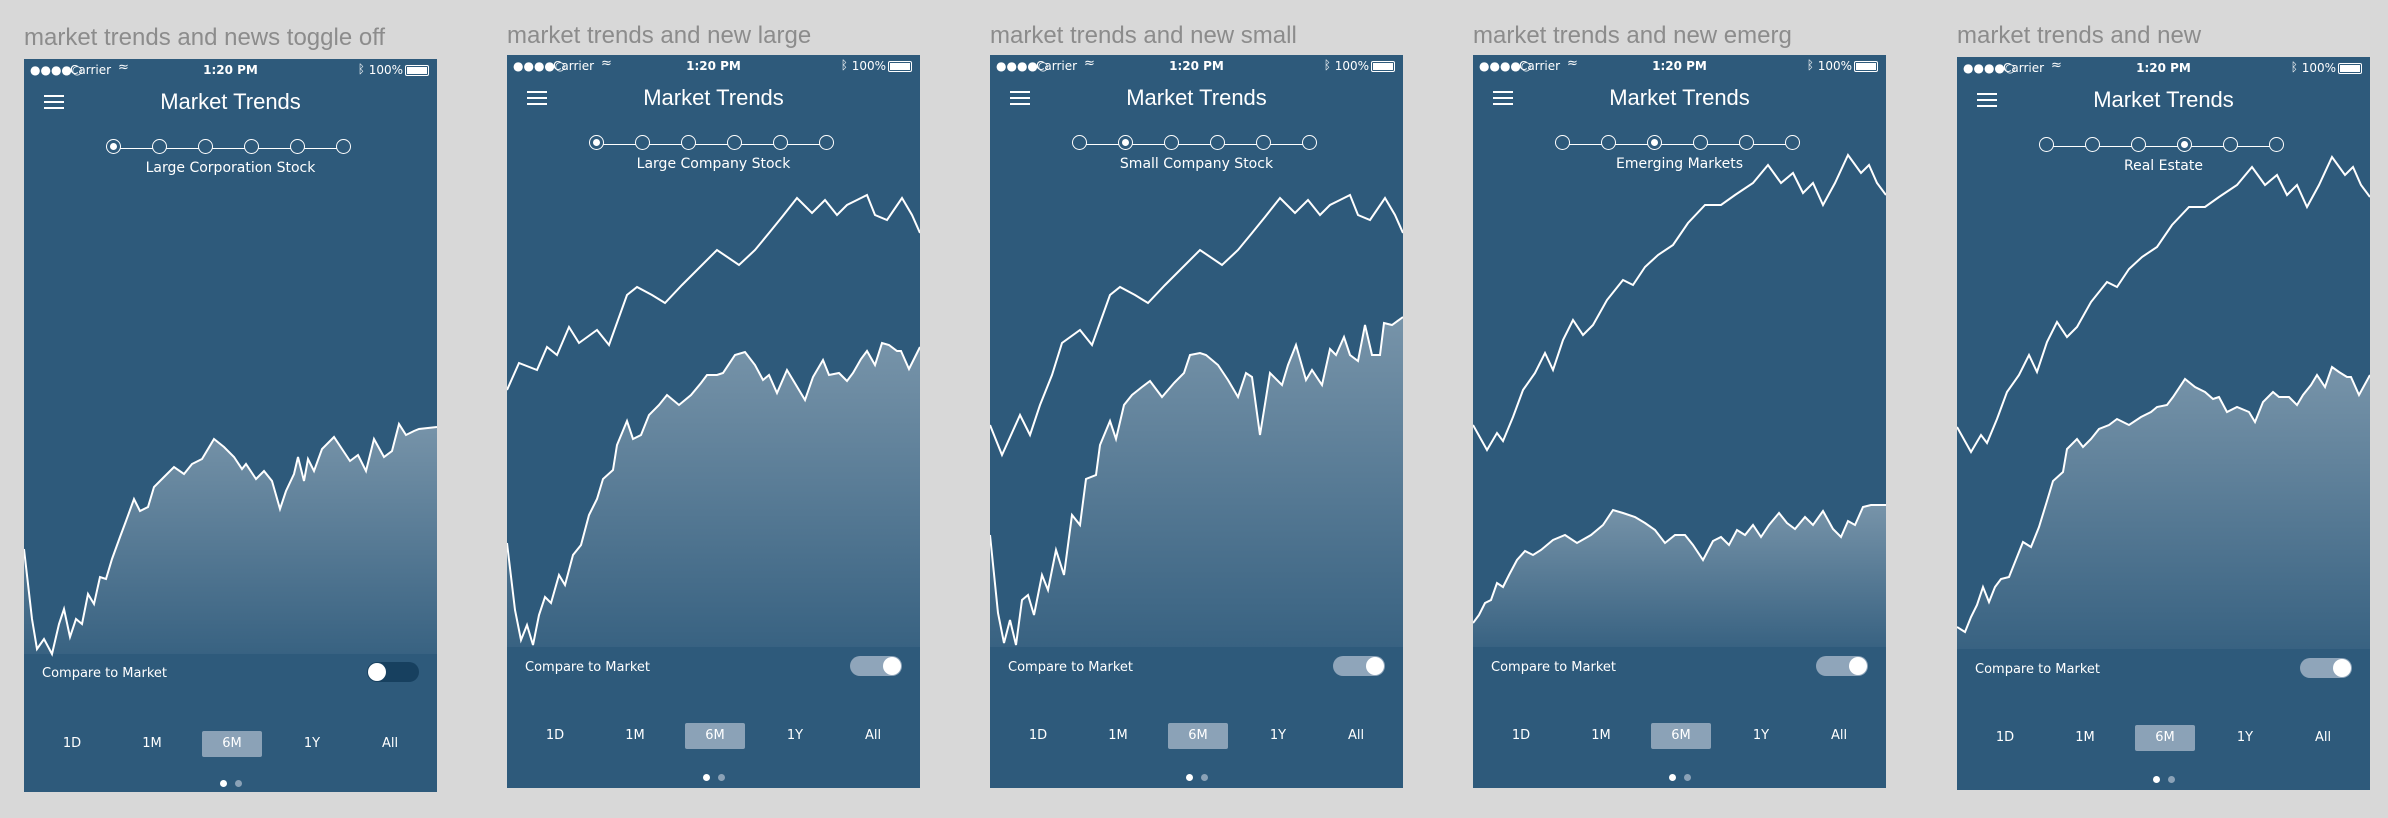 Image resolution: width=2388 pixels, height=818 pixels. What do you see at coordinates (2079, 35) in the screenshot?
I see `artboard-title: market trends and new` at bounding box center [2079, 35].